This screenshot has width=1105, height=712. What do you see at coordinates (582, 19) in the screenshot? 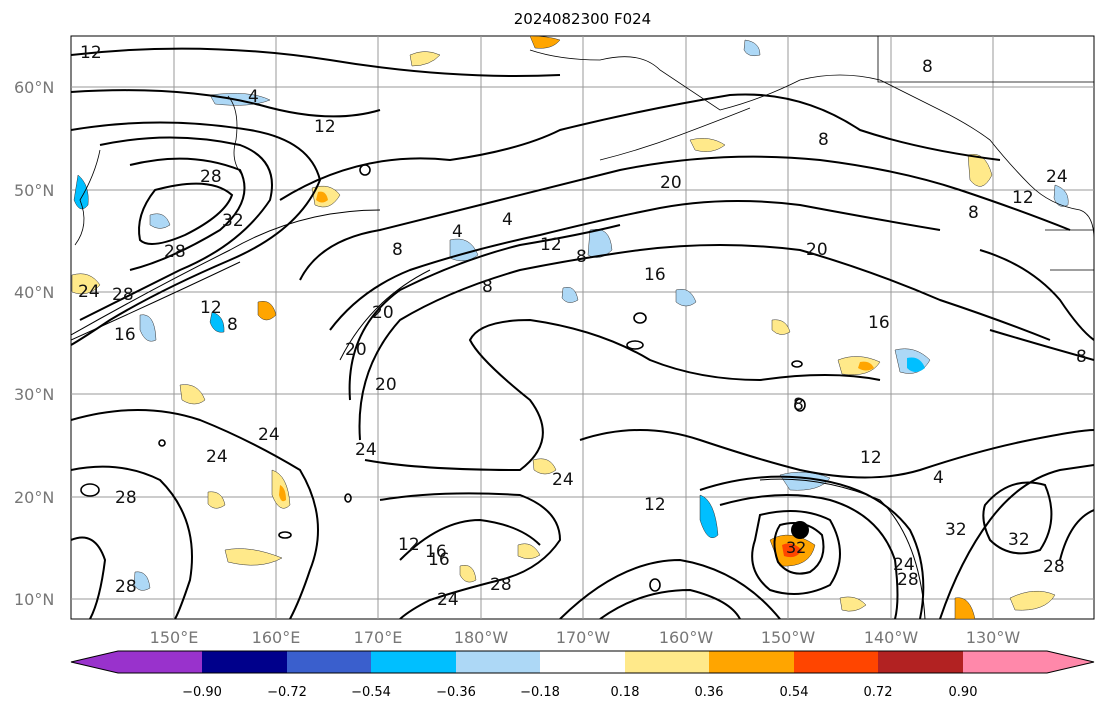
I see `map-title: 2024082300 F024` at bounding box center [582, 19].